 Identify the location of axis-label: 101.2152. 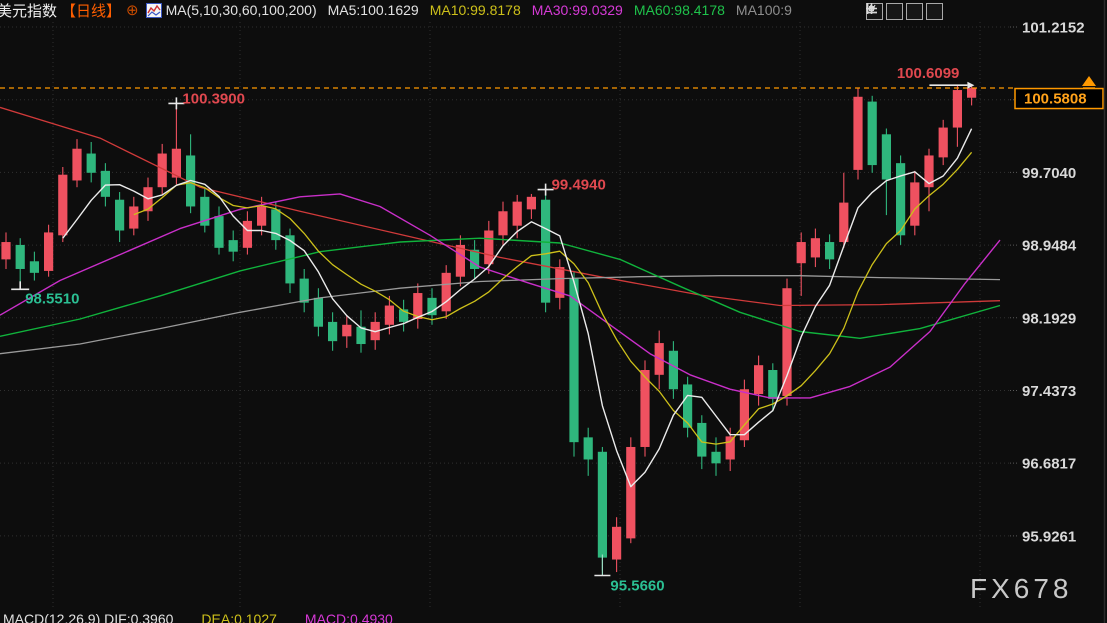
(1053, 28).